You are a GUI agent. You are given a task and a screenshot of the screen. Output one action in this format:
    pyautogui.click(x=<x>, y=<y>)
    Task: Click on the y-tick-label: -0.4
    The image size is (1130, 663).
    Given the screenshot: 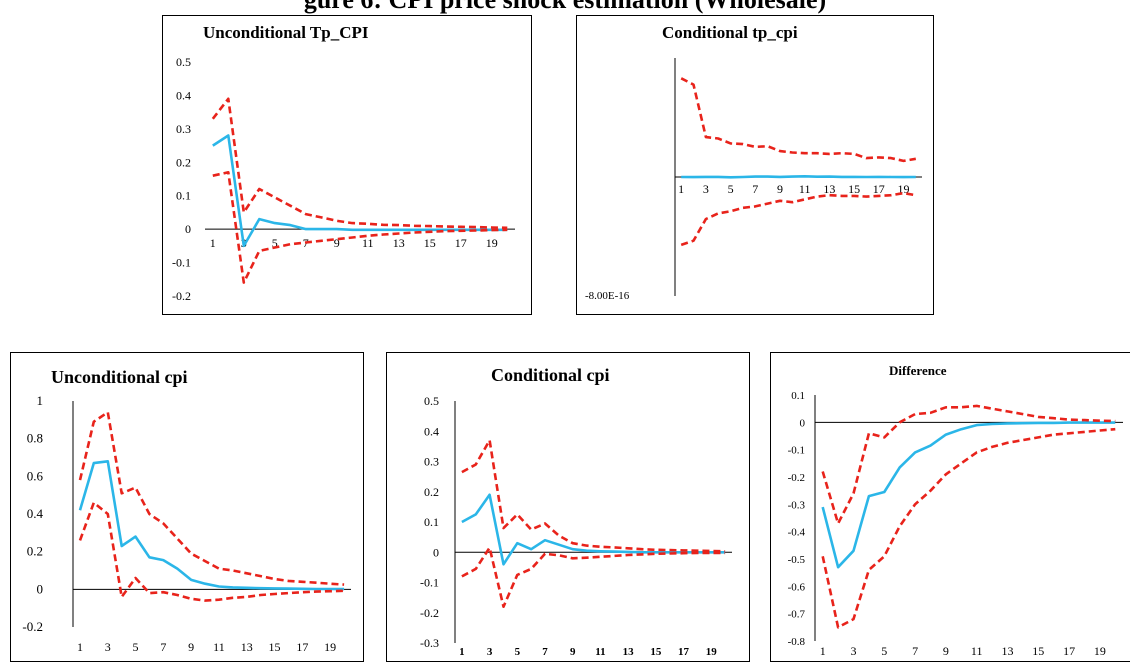 What is the action you would take?
    pyautogui.click(x=797, y=533)
    